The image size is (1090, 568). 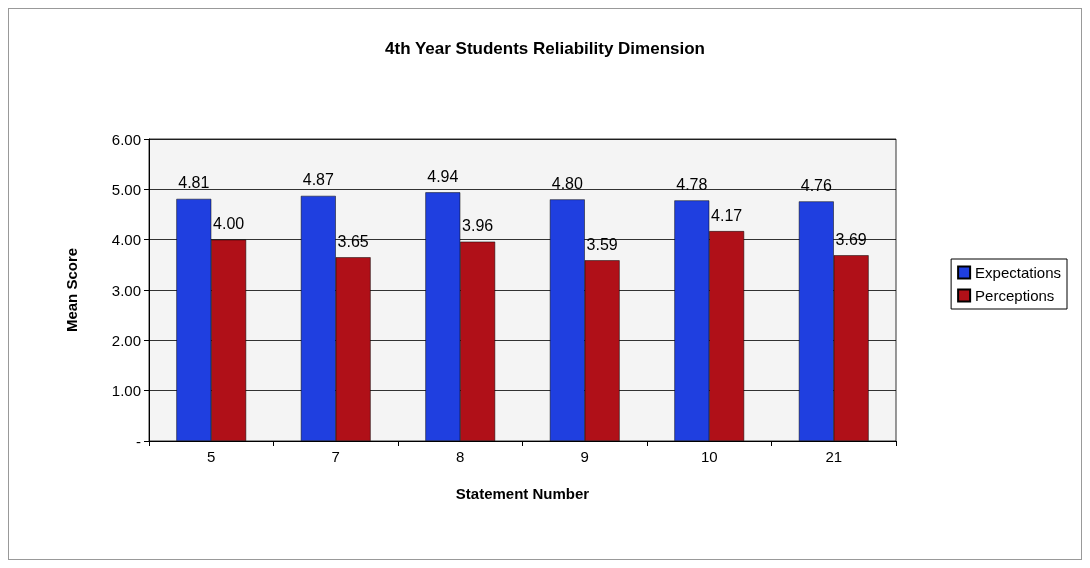 What do you see at coordinates (692, 184) in the screenshot?
I see `data-label: 4.78` at bounding box center [692, 184].